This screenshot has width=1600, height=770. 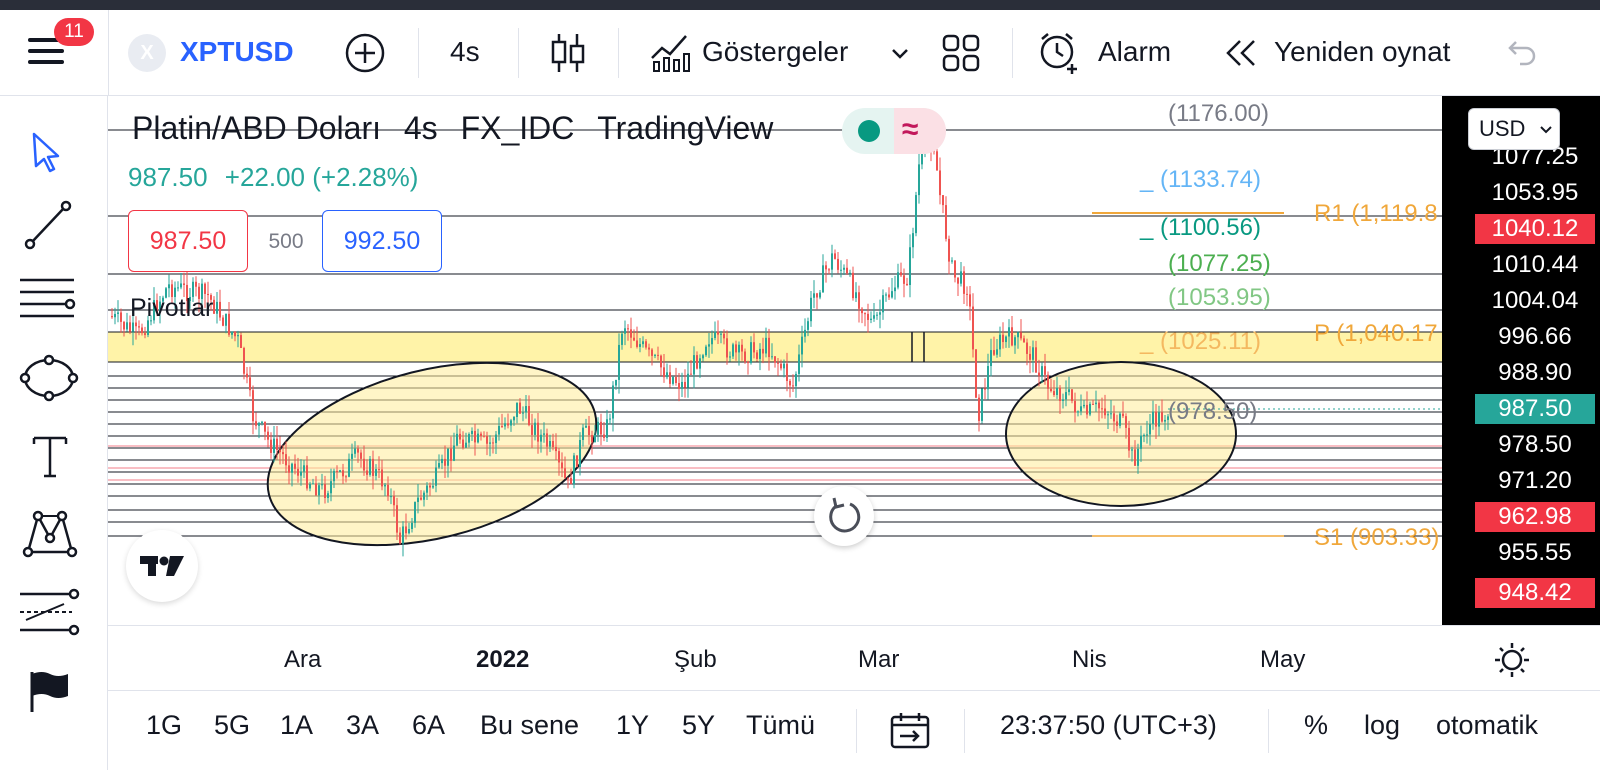 What do you see at coordinates (1535, 301) in the screenshot?
I see `price-label: 1004.04` at bounding box center [1535, 301].